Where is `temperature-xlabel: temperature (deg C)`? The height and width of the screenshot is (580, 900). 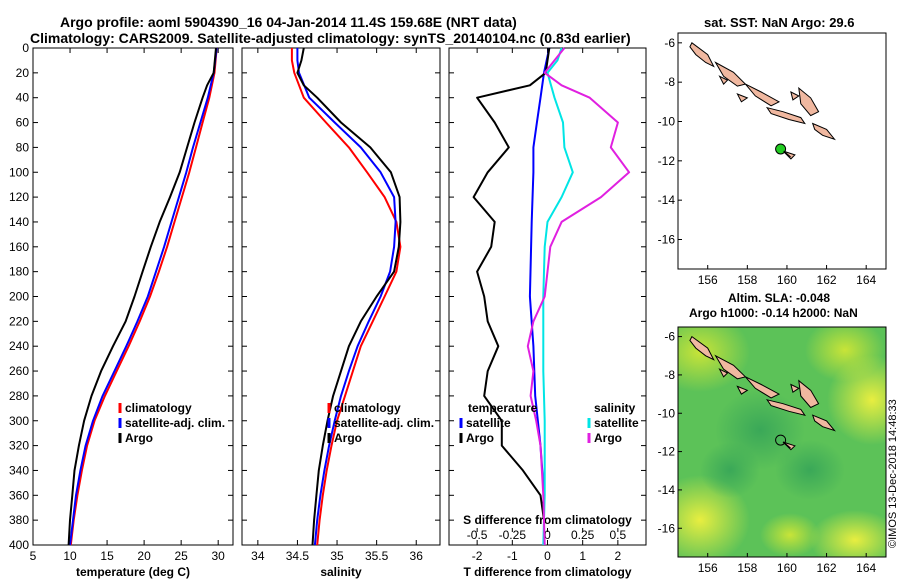 temperature-xlabel: temperature (deg C) is located at coordinates (133, 572).